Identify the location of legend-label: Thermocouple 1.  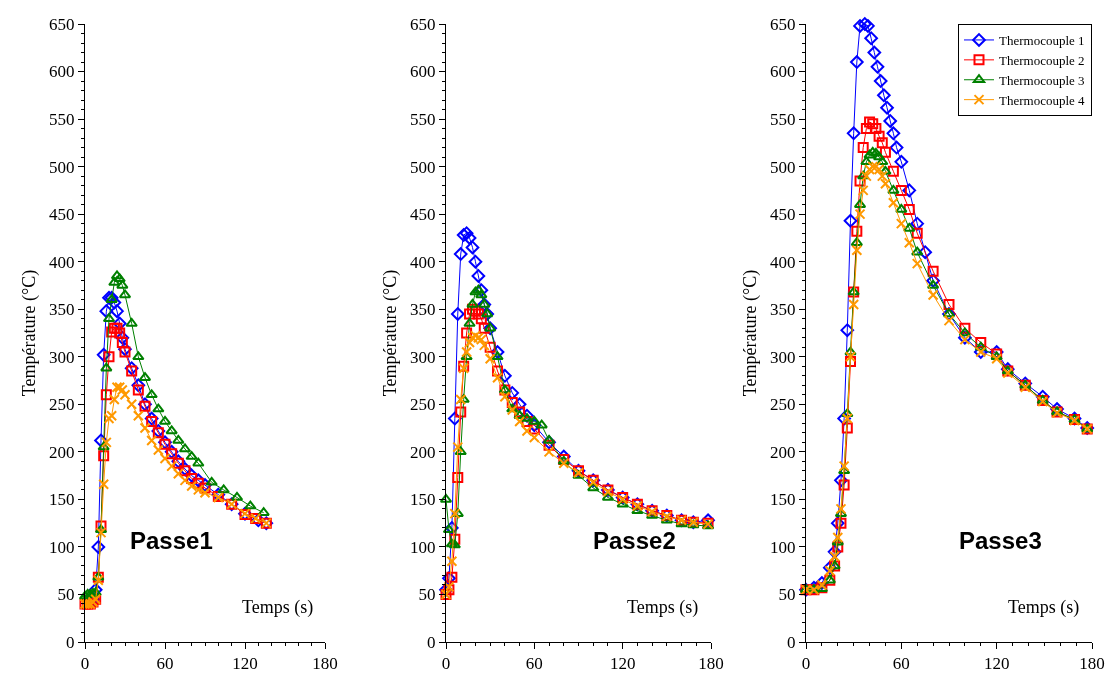
(1042, 41).